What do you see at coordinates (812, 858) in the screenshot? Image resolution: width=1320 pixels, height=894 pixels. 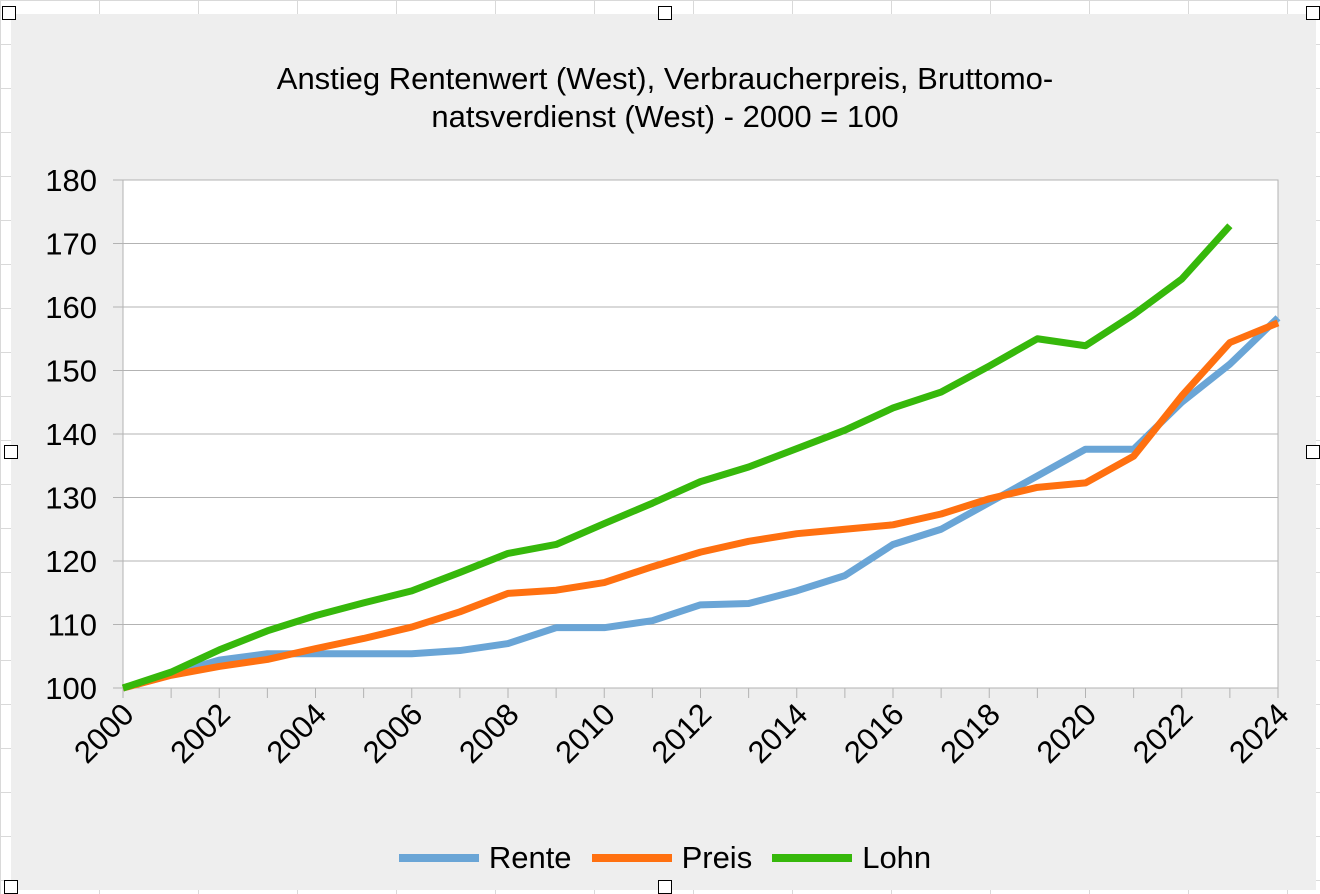 I see `legend-swatch-lohn` at bounding box center [812, 858].